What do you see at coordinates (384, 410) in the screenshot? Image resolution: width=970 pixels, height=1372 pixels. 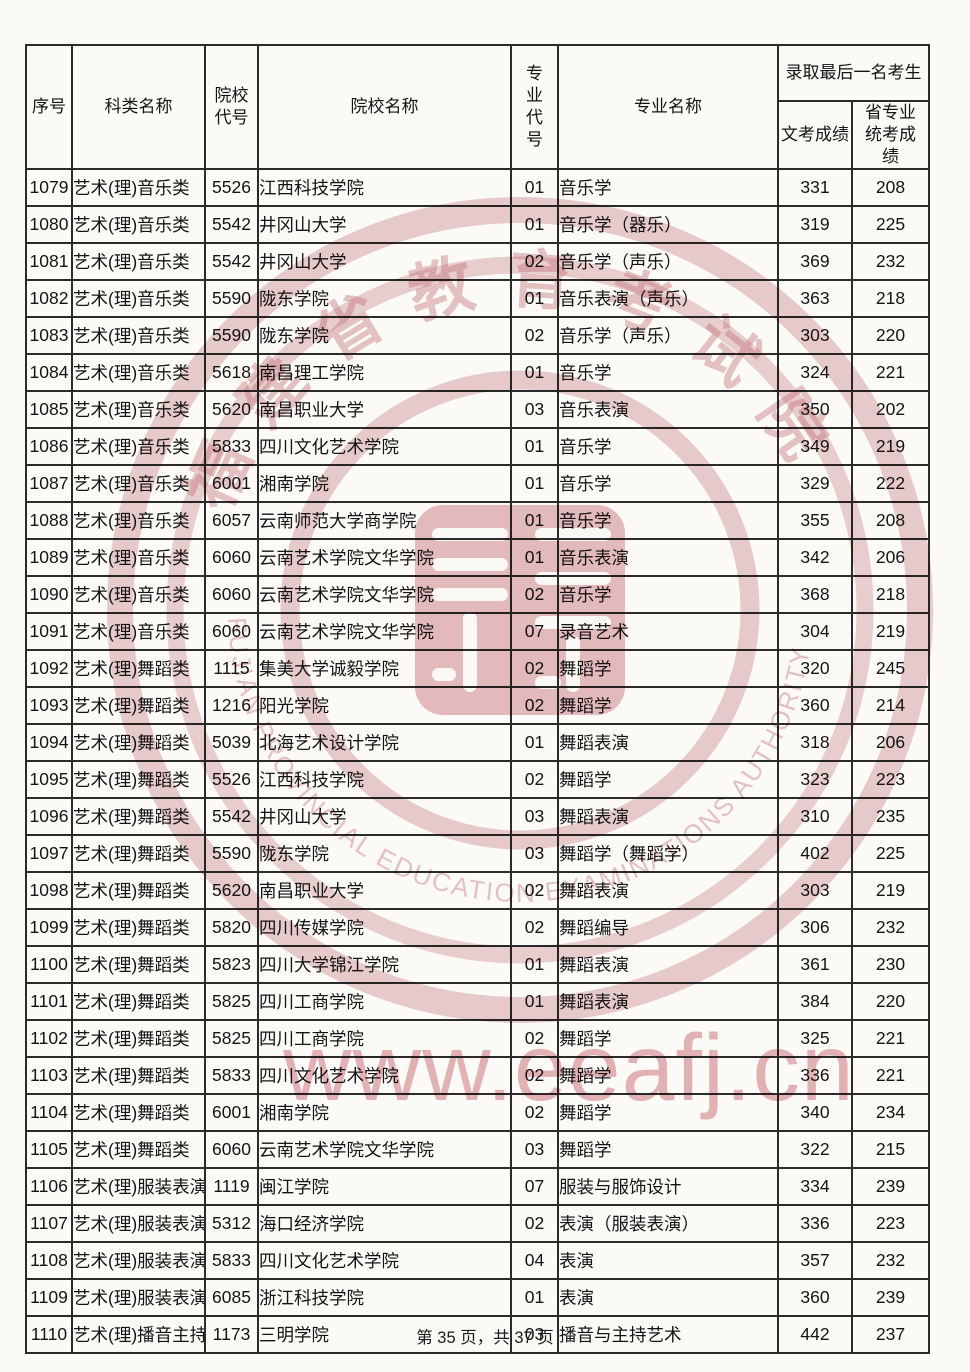 I see `cell-school-name: 南昌职业大学` at bounding box center [384, 410].